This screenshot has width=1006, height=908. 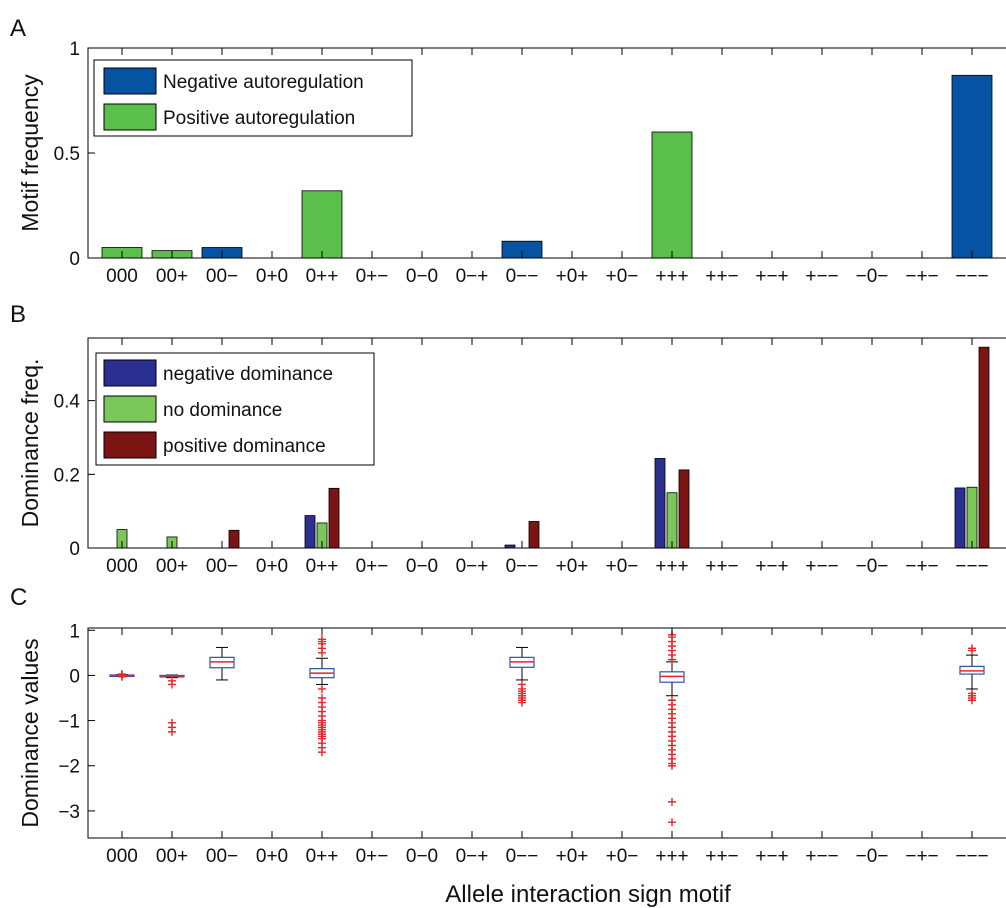 What do you see at coordinates (18, 28) in the screenshot?
I see `panel-a-letter: A` at bounding box center [18, 28].